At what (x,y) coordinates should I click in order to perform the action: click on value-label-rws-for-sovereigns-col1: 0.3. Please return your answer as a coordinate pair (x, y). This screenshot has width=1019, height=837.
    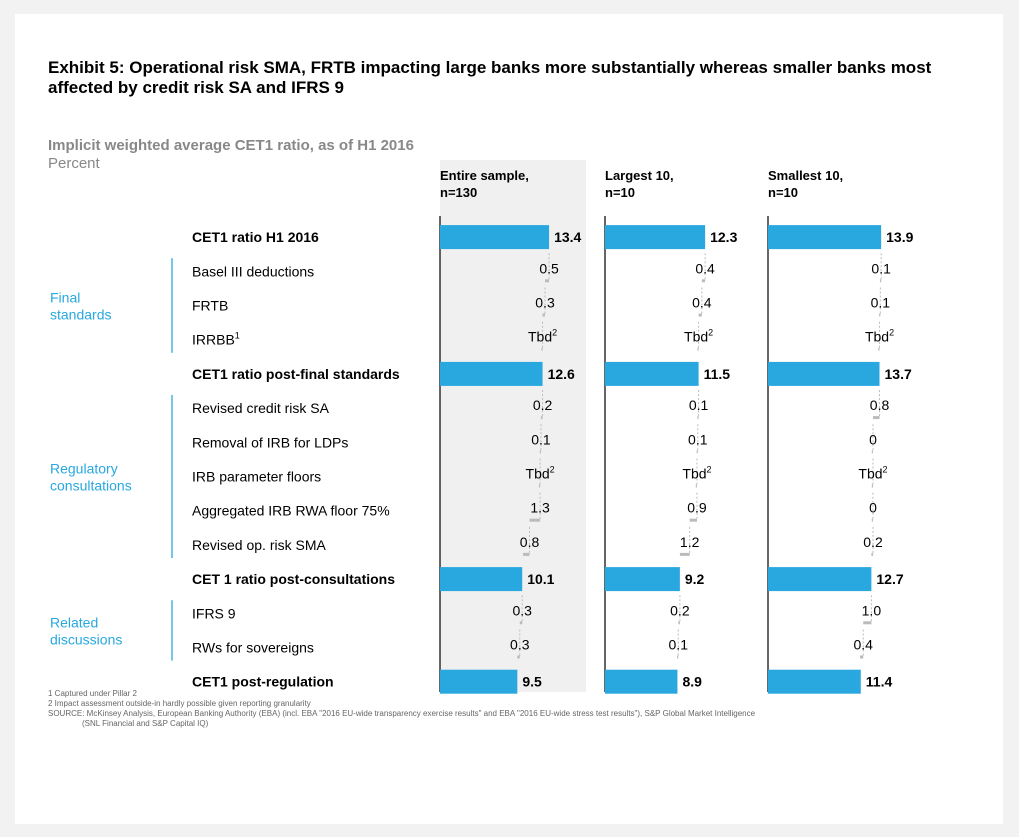
    Looking at the image, I should click on (520, 645).